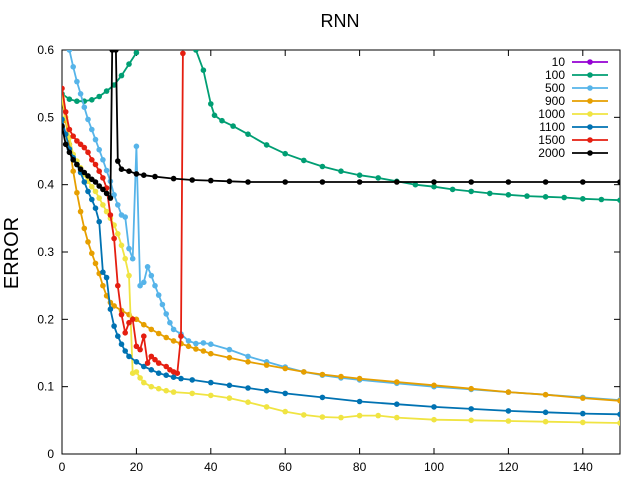  Describe the element at coordinates (552, 127) in the screenshot. I see `legend-label: 1100` at that location.